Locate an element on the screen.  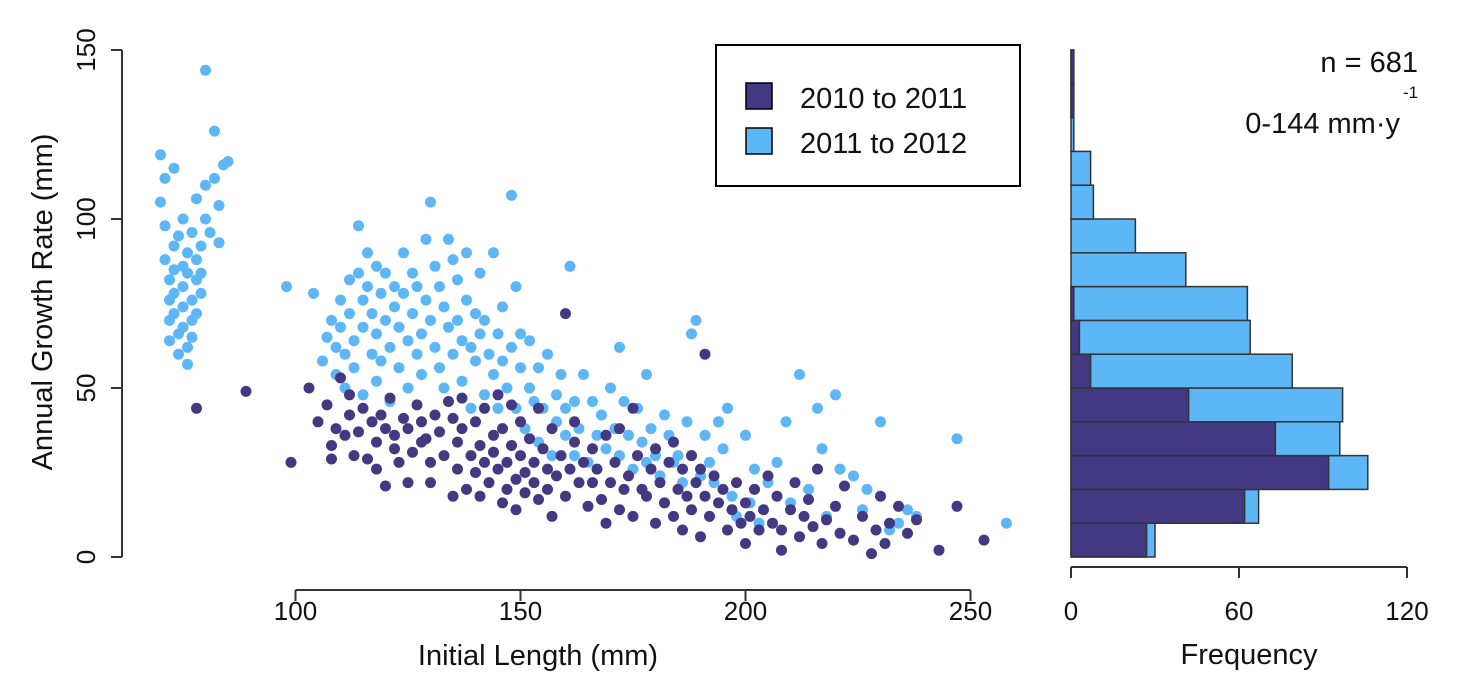
scatter-y-tick-label-3: 150 is located at coordinates (86, 49).